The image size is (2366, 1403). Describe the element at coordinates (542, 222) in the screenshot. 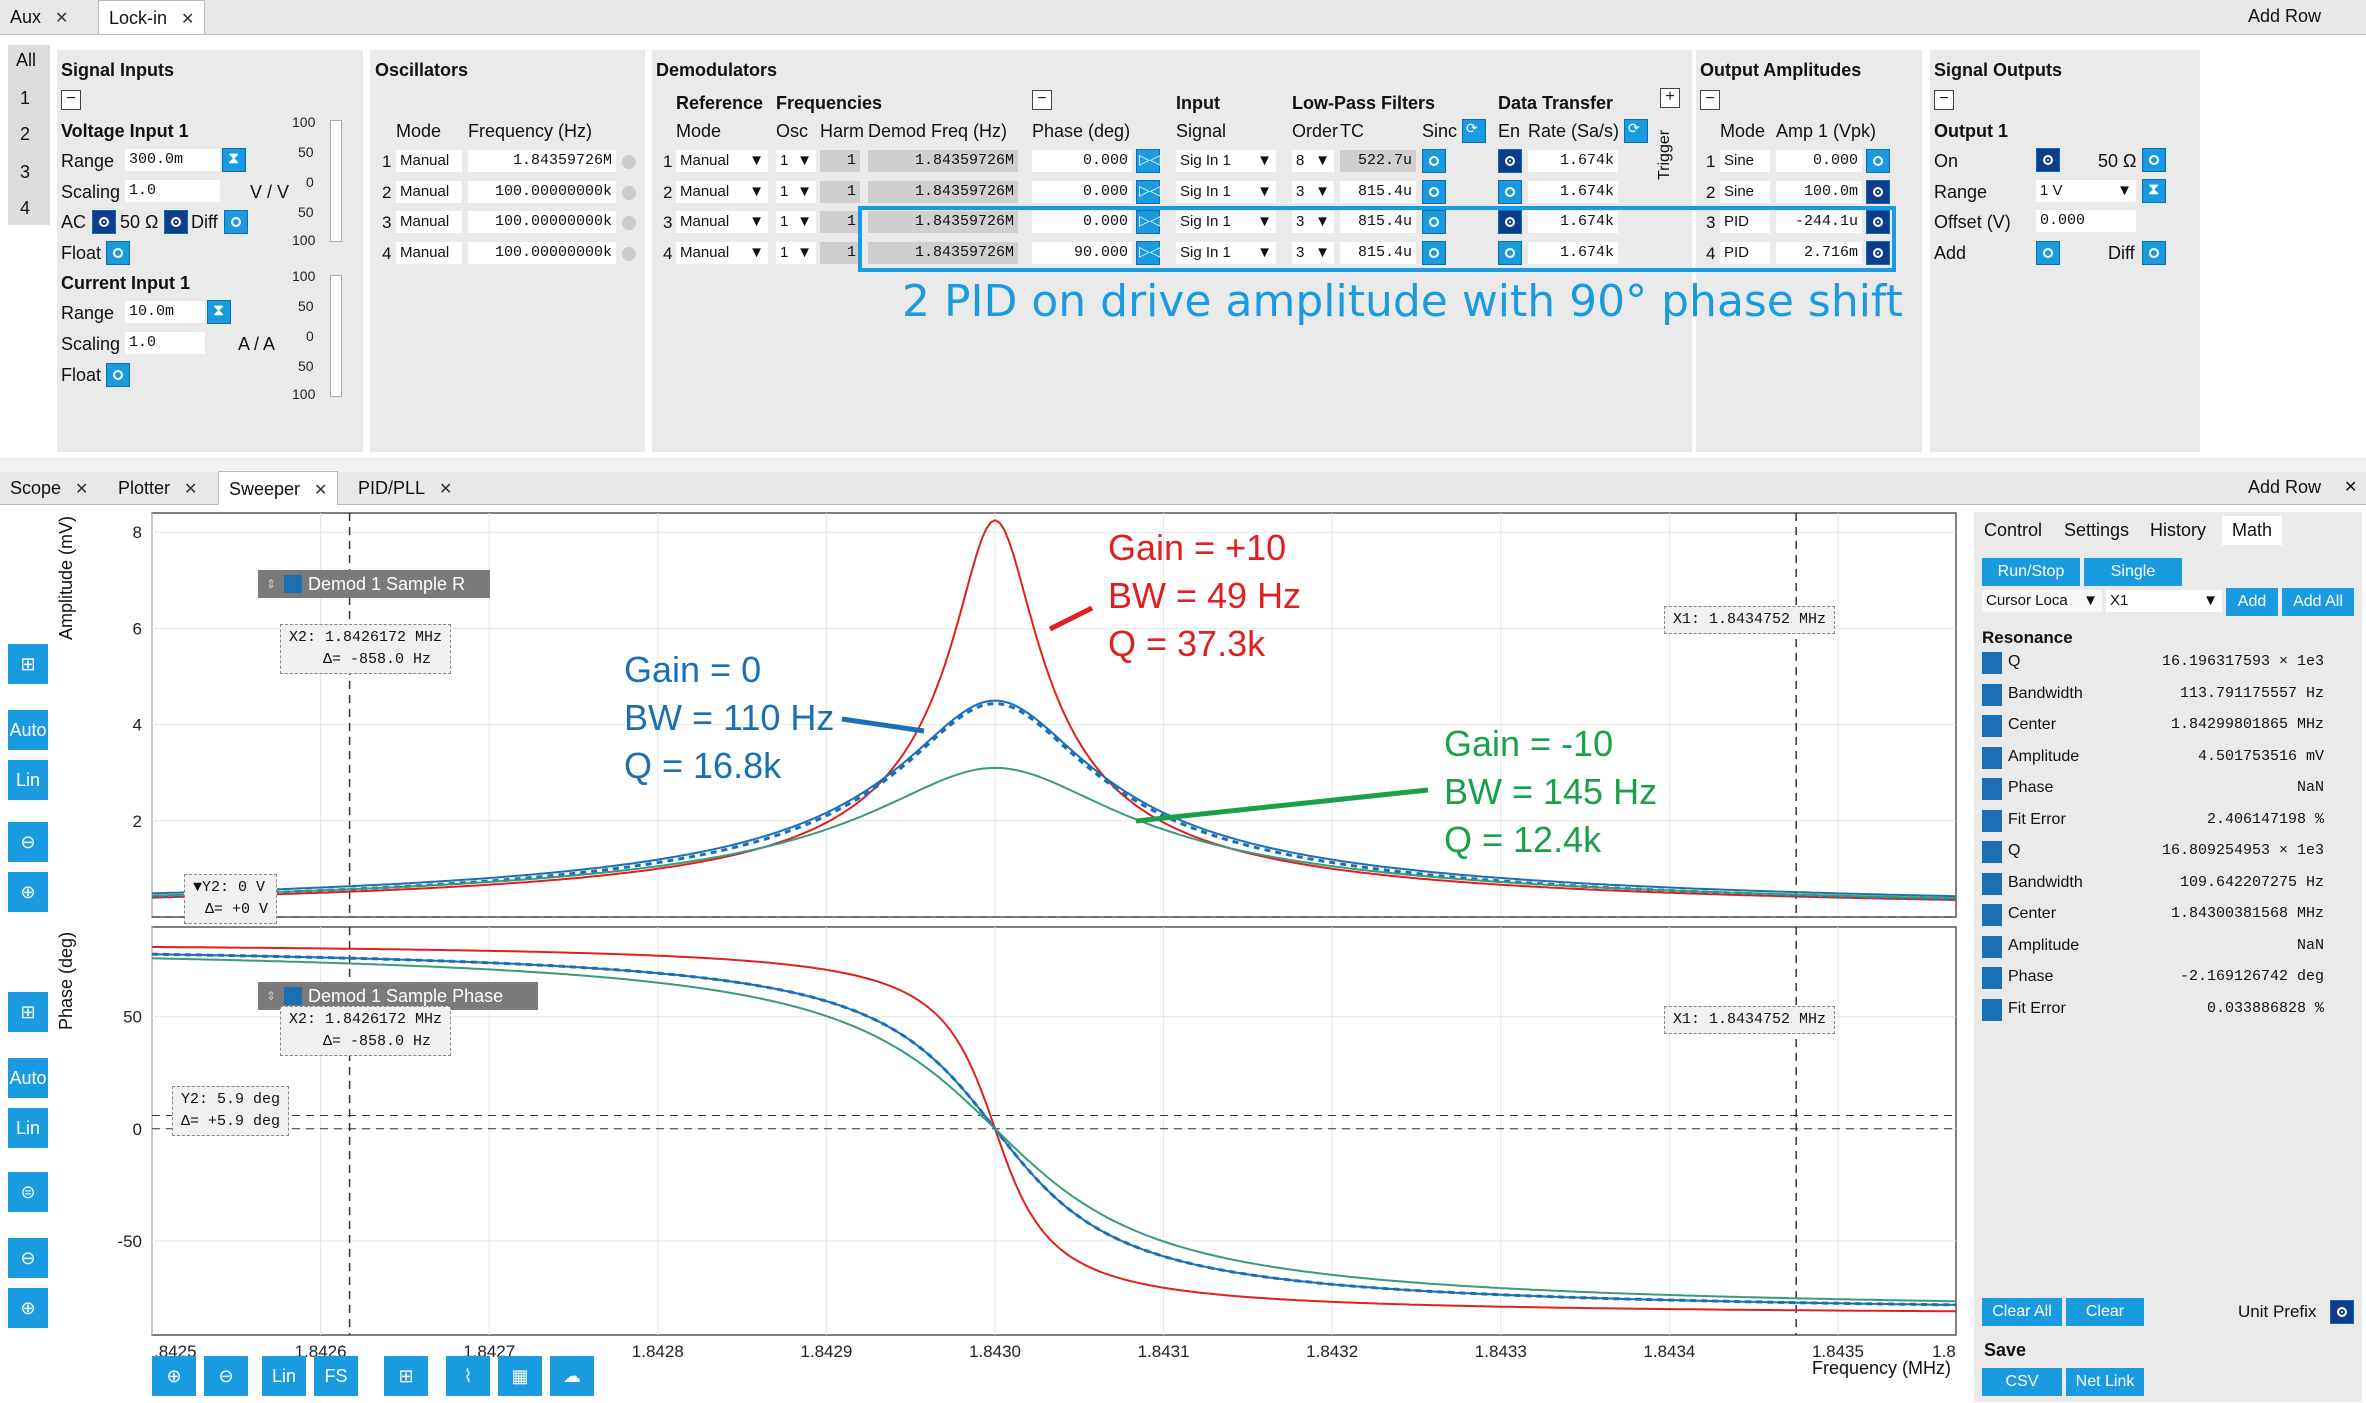

I see `osc-freq-input: 100.00000000k` at that location.